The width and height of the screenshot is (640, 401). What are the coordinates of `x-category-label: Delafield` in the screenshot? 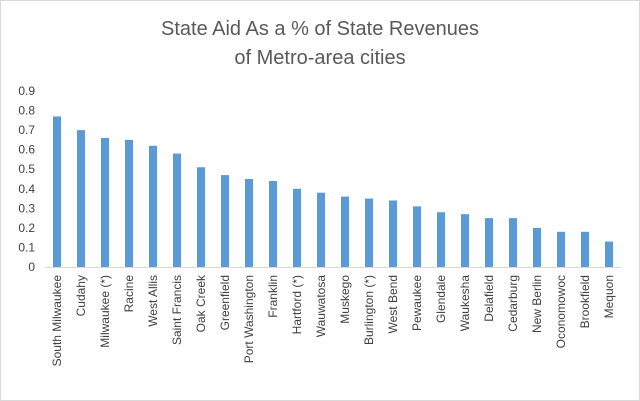 It's located at (489, 298).